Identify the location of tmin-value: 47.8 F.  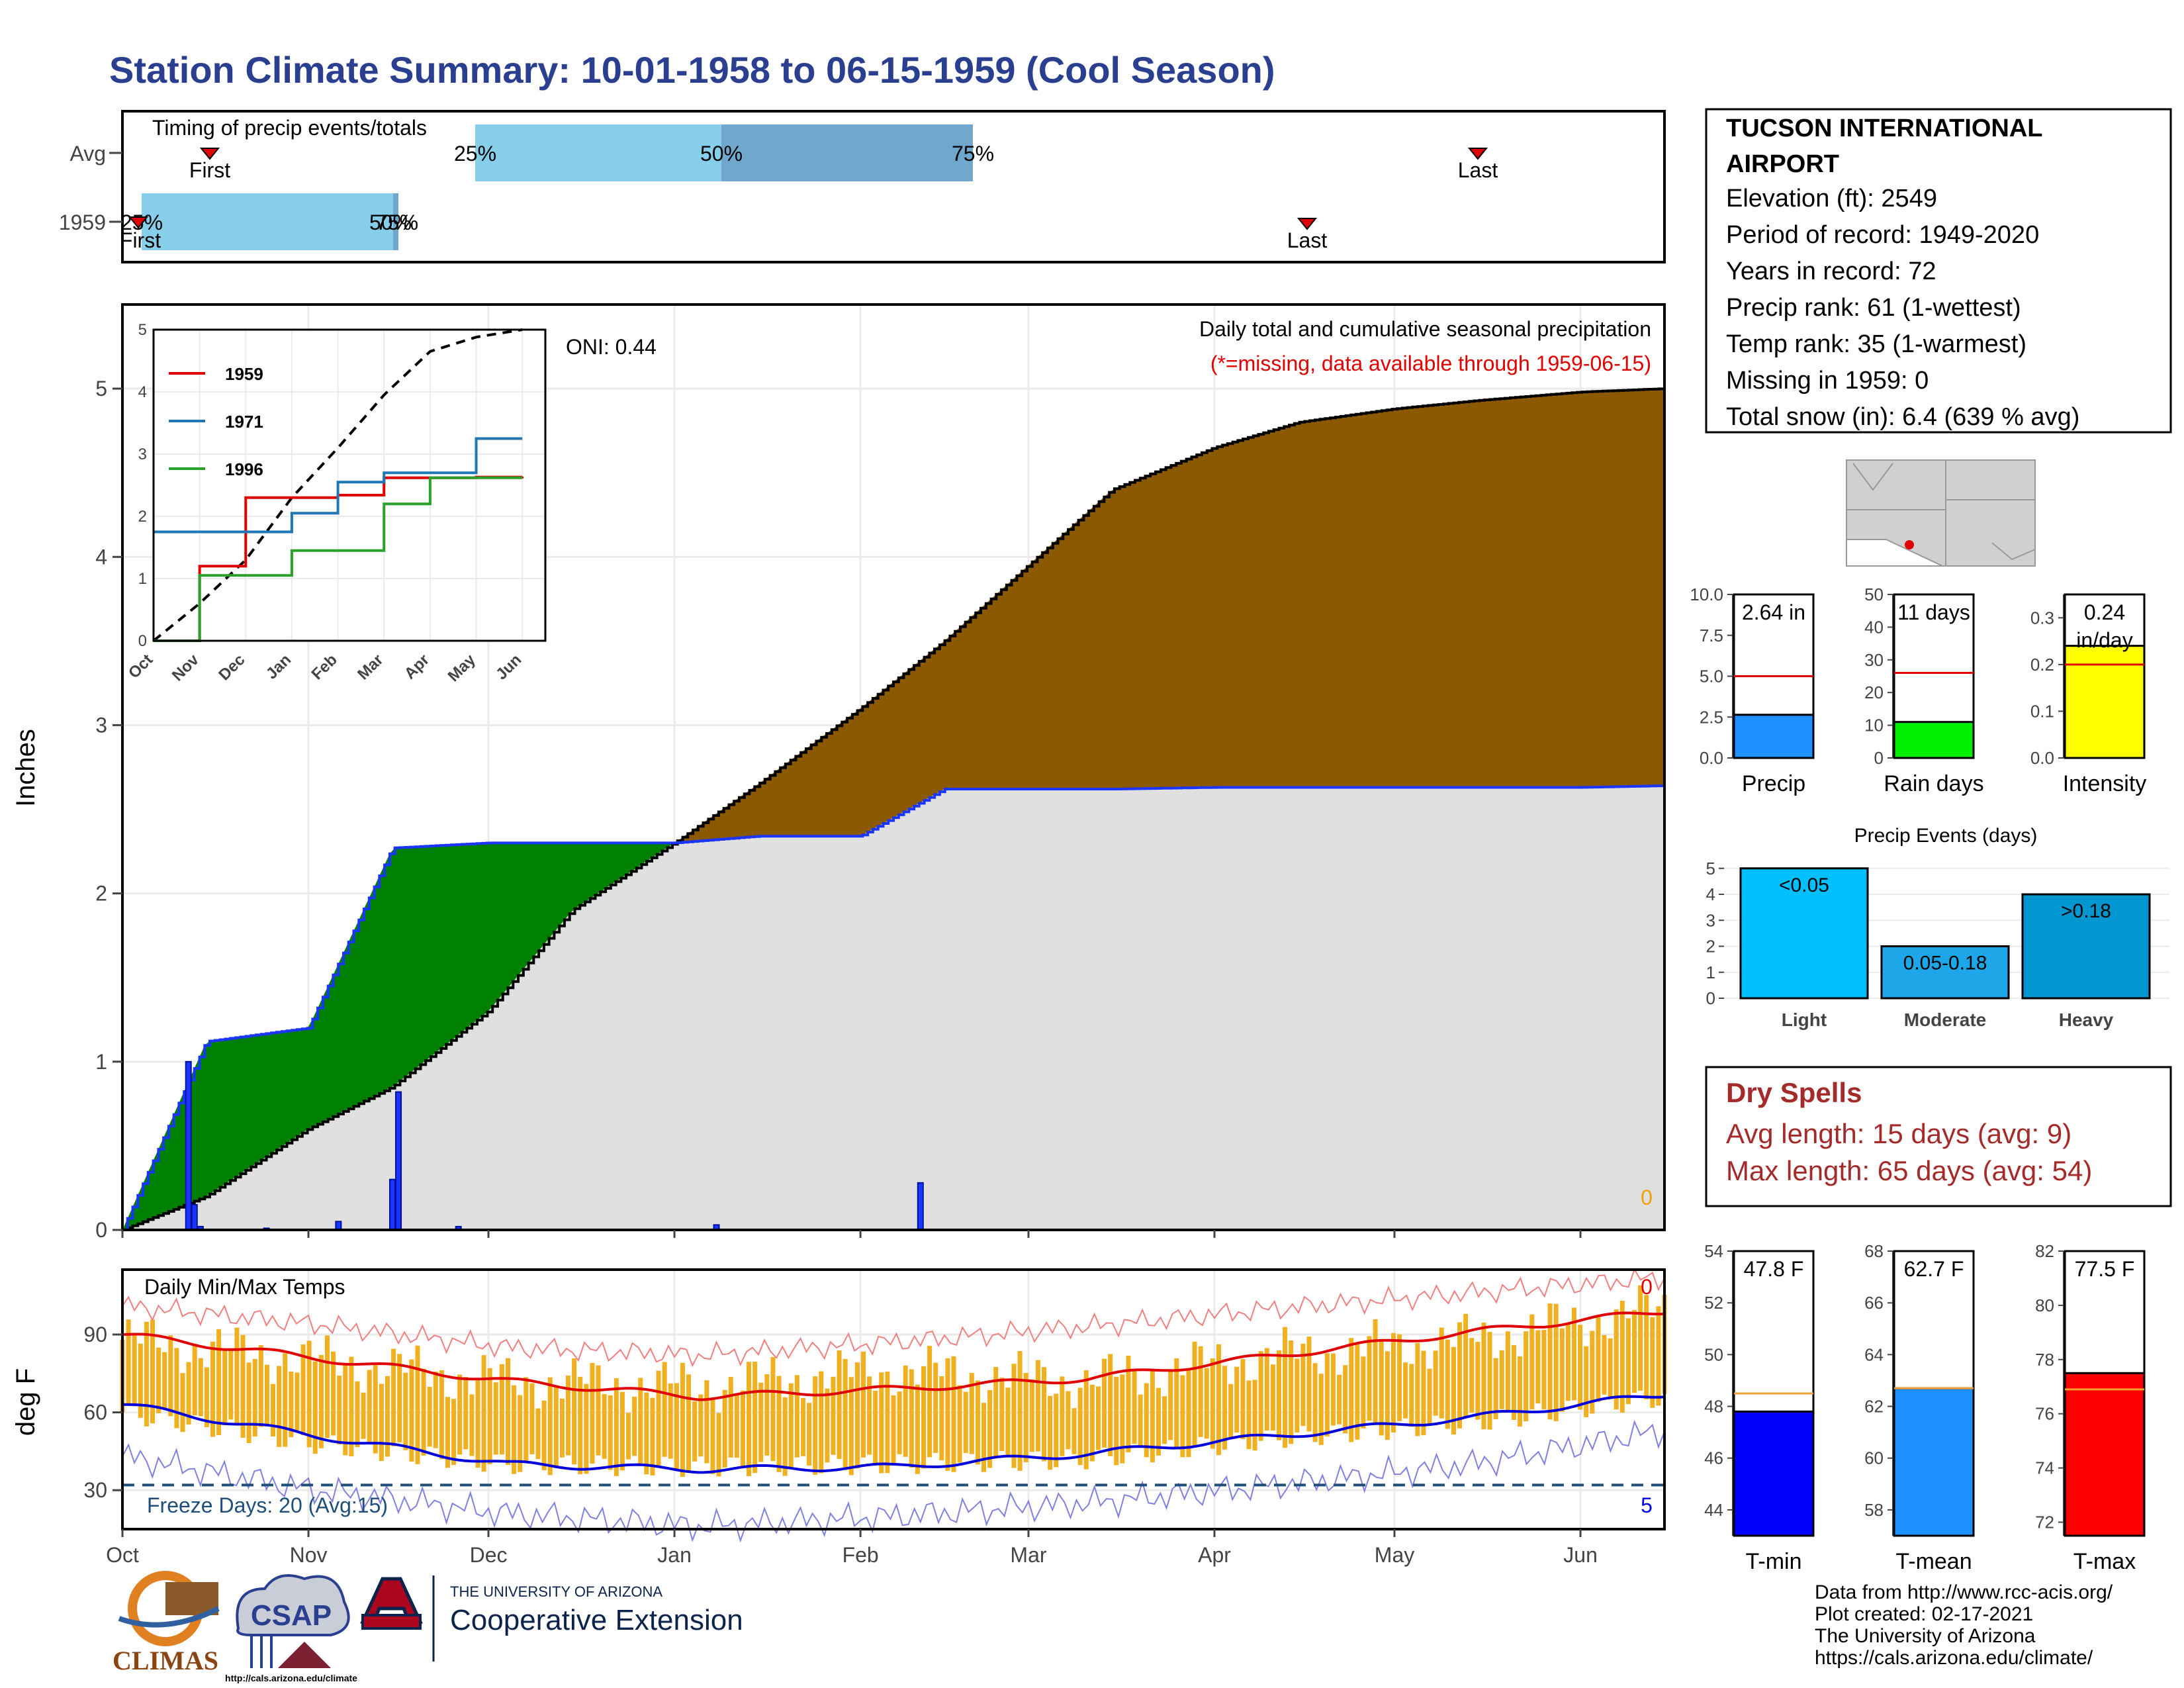
(1774, 1269).